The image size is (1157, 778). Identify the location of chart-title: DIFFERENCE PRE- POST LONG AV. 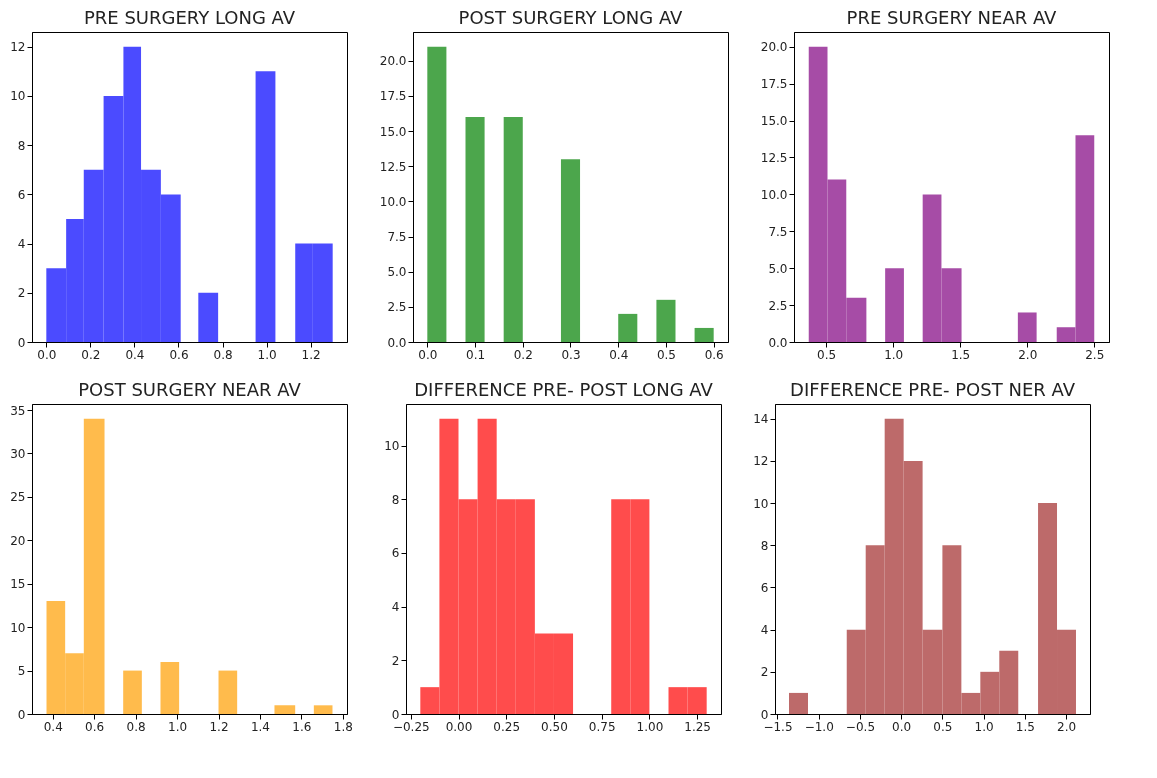
(564, 389).